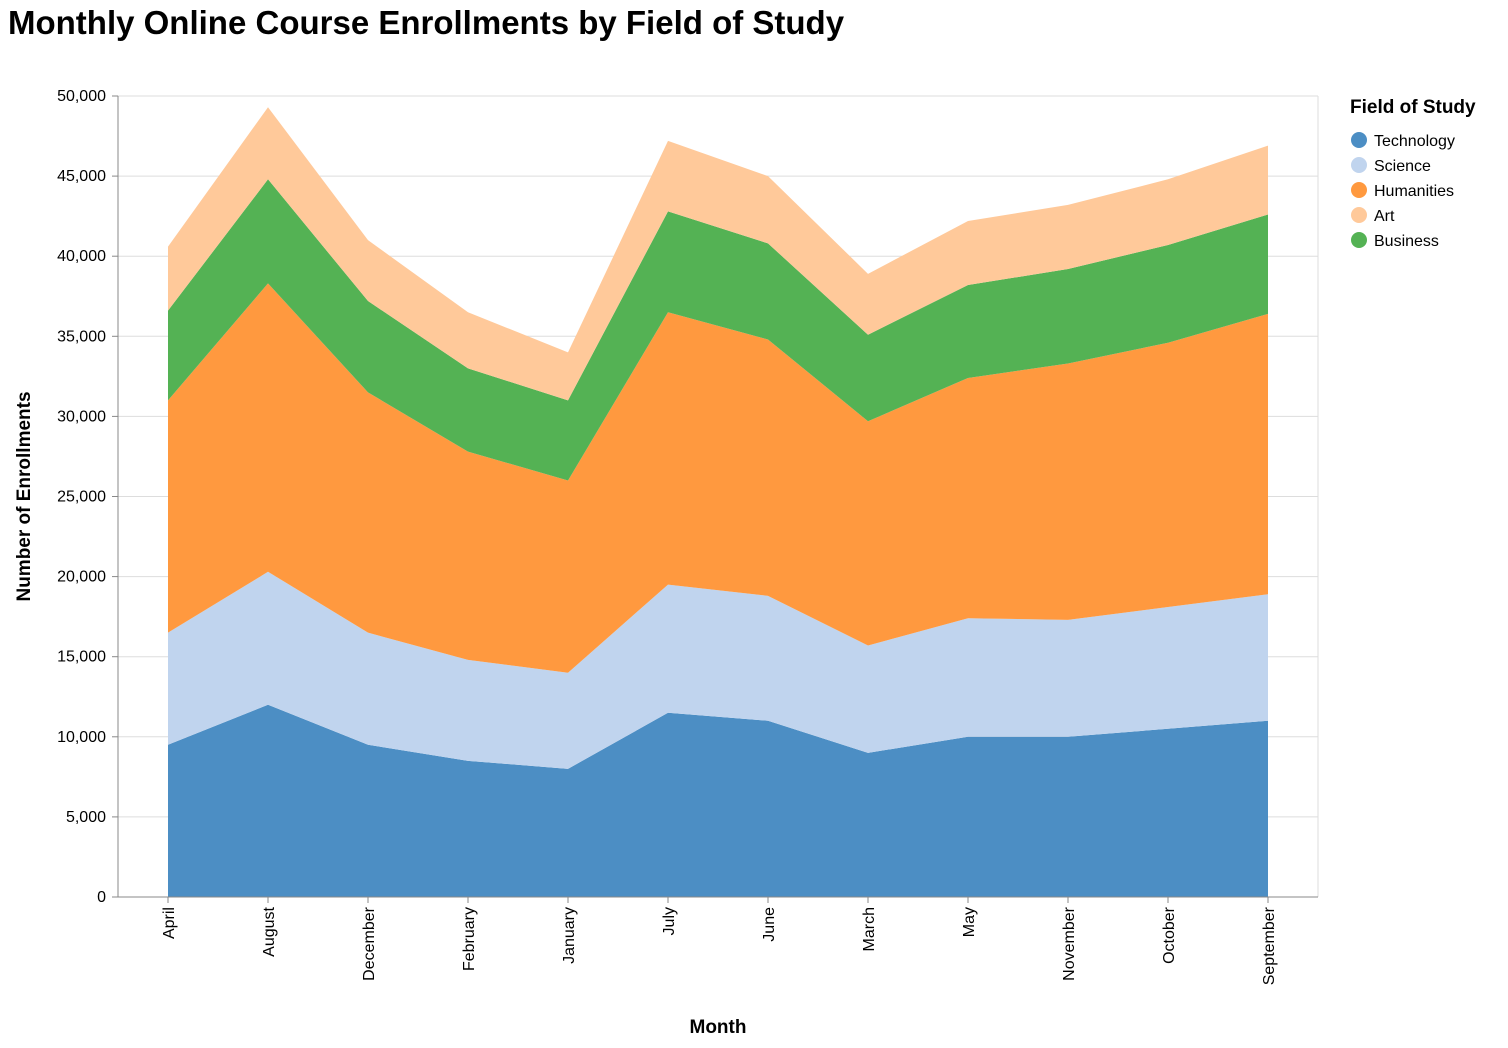  I want to click on area-technology, so click(718, 800).